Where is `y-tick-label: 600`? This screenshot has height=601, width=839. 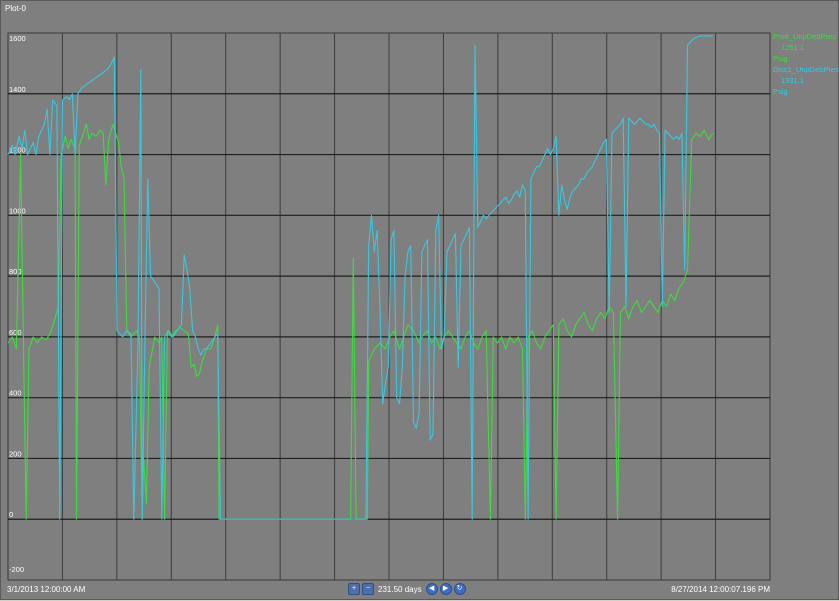 y-tick-label: 600 is located at coordinates (15, 332).